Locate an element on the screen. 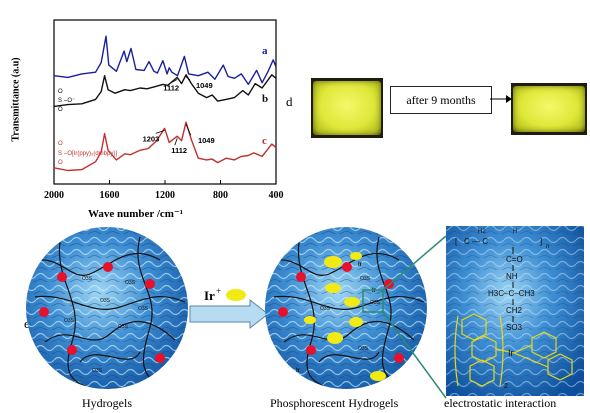  ir-cation-charge: + is located at coordinates (218, 291).